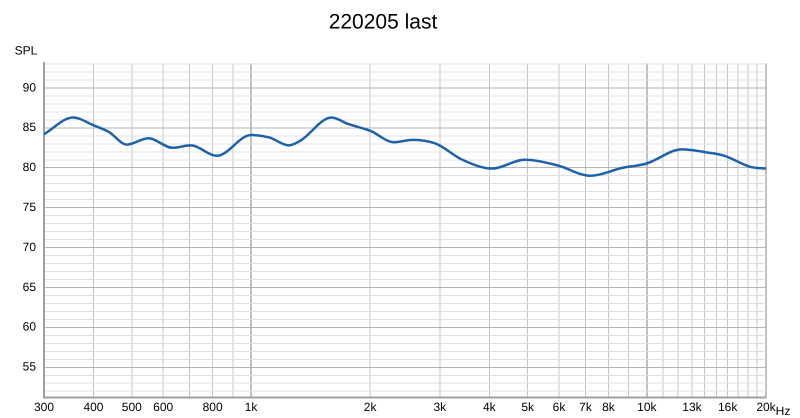 The width and height of the screenshot is (800, 418). I want to click on x-tick-label: 400, so click(93, 407).